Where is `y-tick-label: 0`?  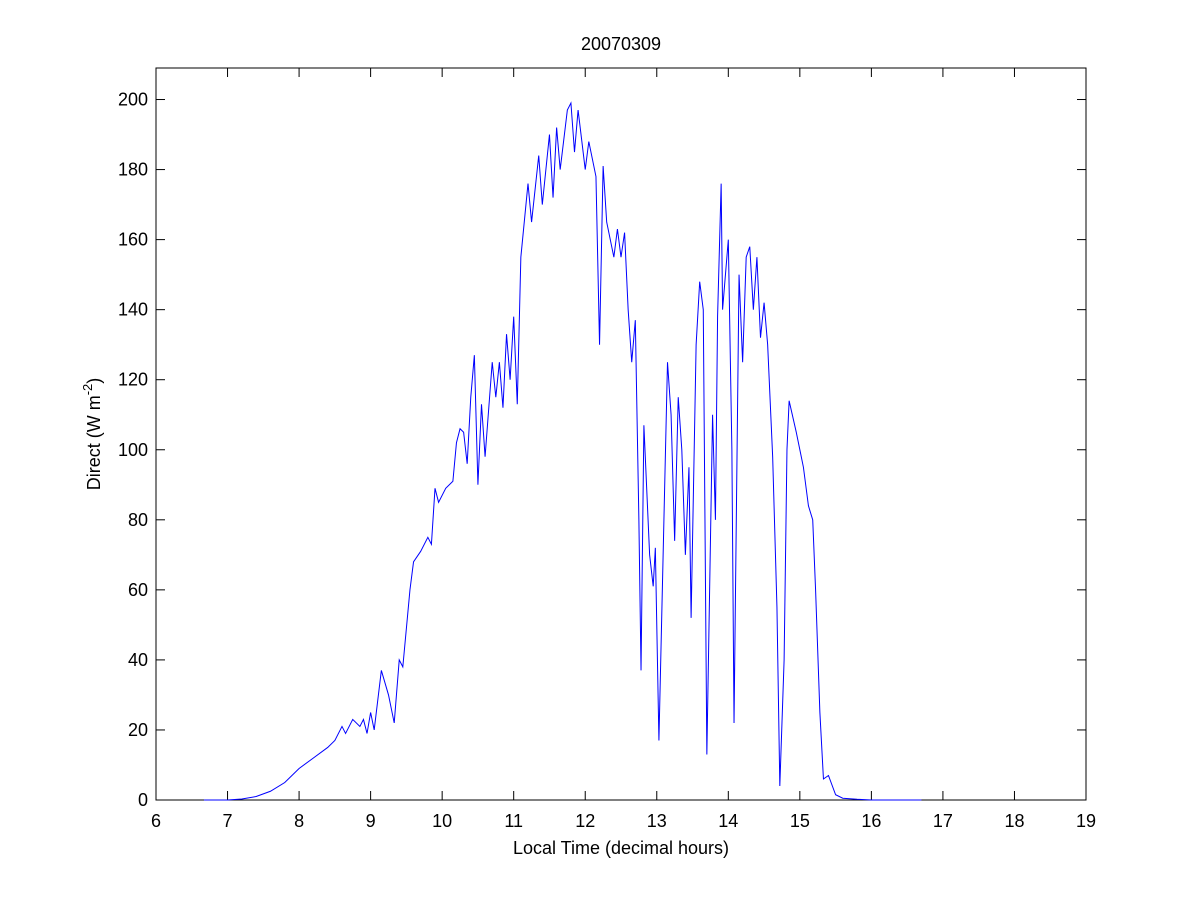 y-tick-label: 0 is located at coordinates (143, 800).